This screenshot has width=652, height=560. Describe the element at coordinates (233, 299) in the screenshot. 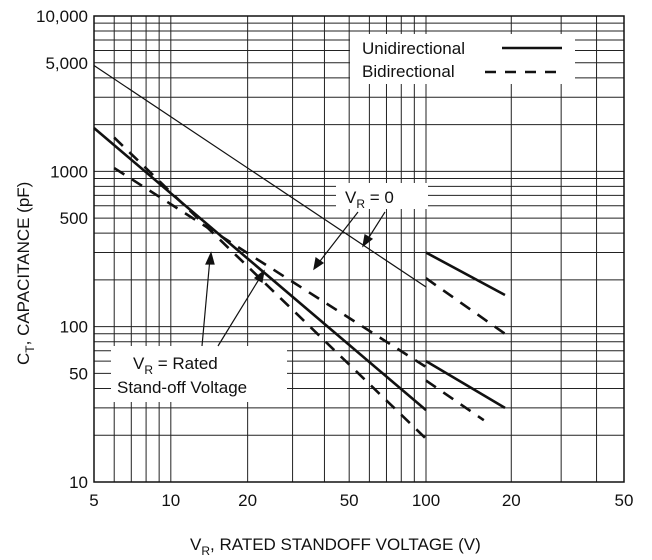

I see `annotation-arrows-rated` at that location.